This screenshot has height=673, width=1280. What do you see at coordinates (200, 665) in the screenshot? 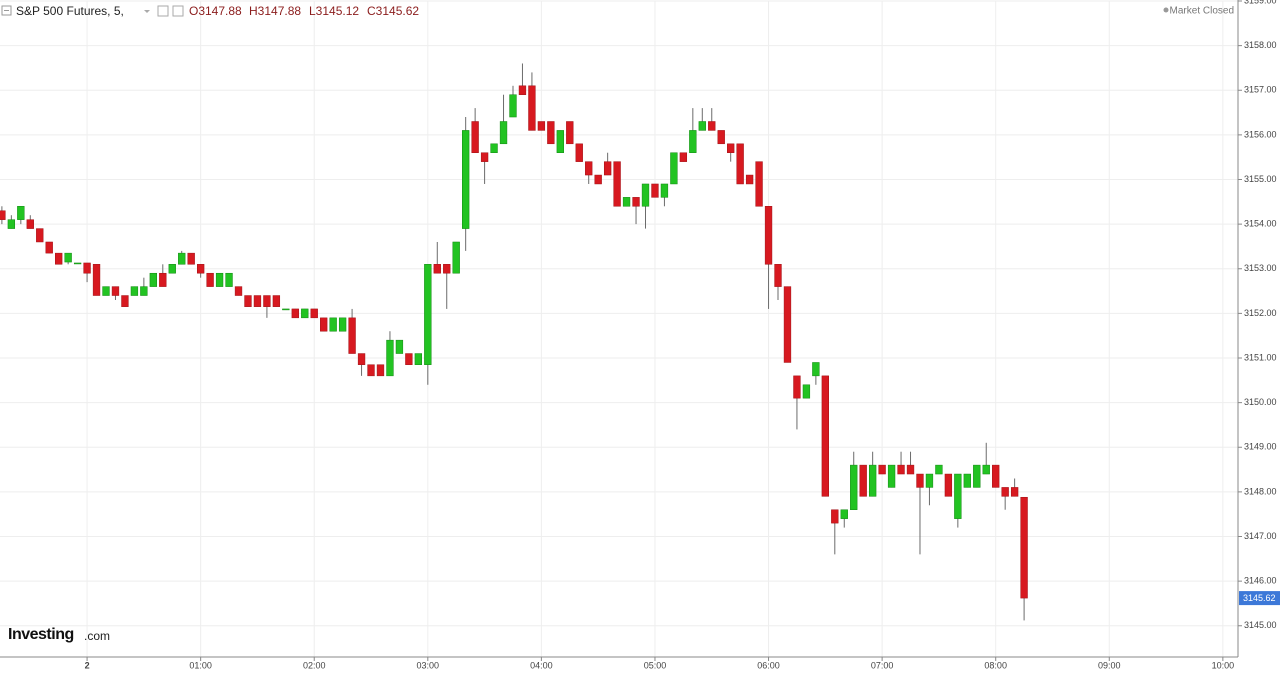
I see `x-tick-label: 01:00` at bounding box center [200, 665].